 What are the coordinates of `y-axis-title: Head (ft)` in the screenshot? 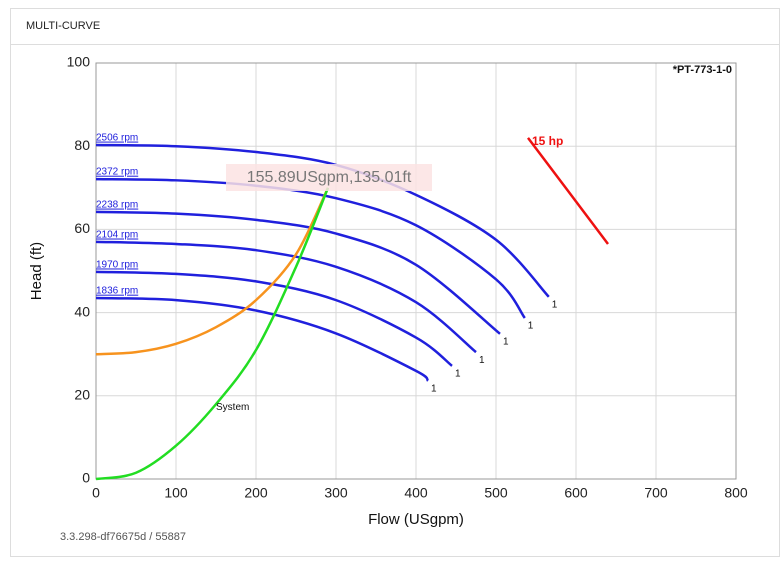 It's located at (36, 271).